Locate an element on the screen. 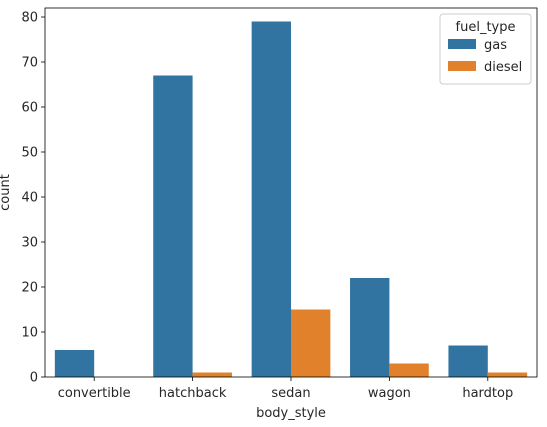 The image size is (547, 427). x-ticks: convertible hatchback sedan wagon hardtop is located at coordinates (285, 389).